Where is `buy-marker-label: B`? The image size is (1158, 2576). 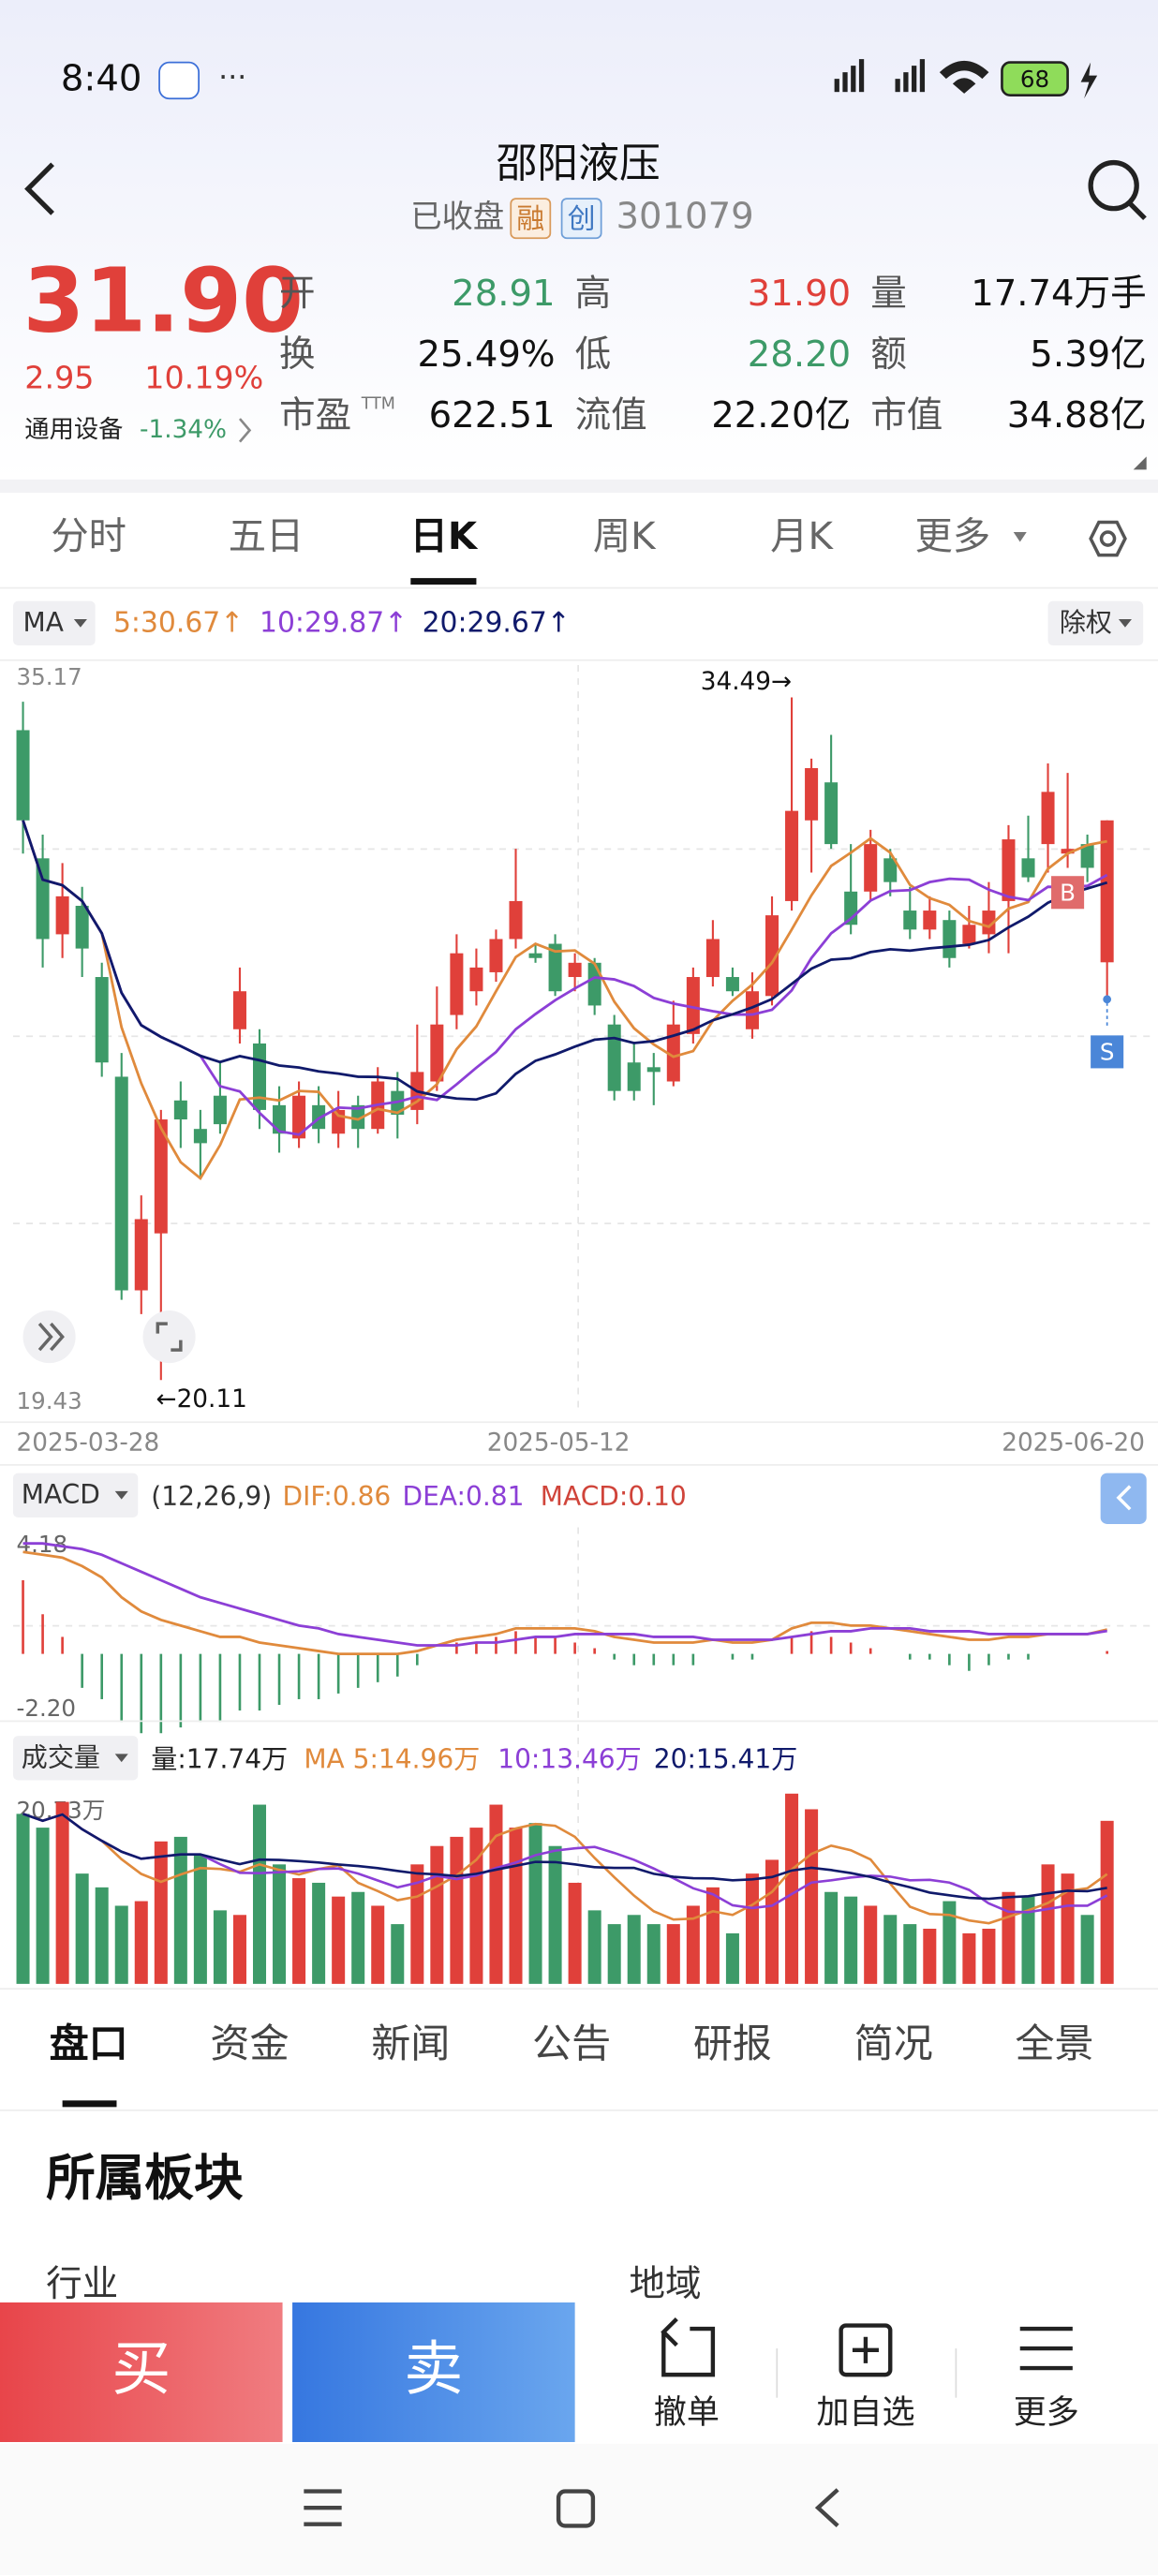
buy-marker-label: B is located at coordinates (1068, 894).